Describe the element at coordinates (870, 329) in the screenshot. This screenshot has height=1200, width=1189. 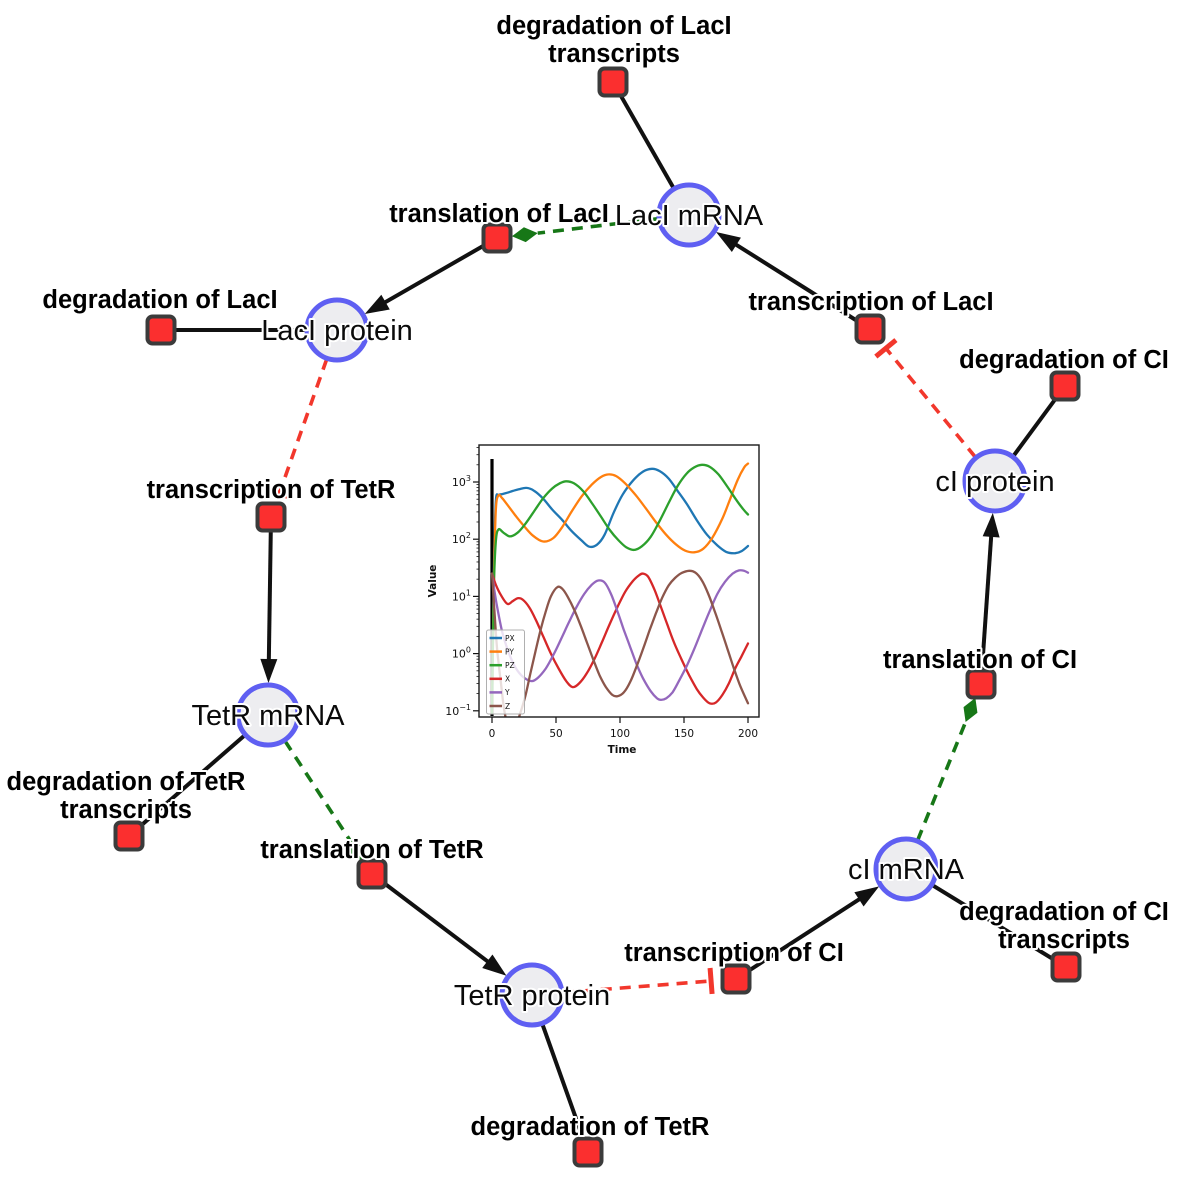
I see `reaction-node-tx_laci` at that location.